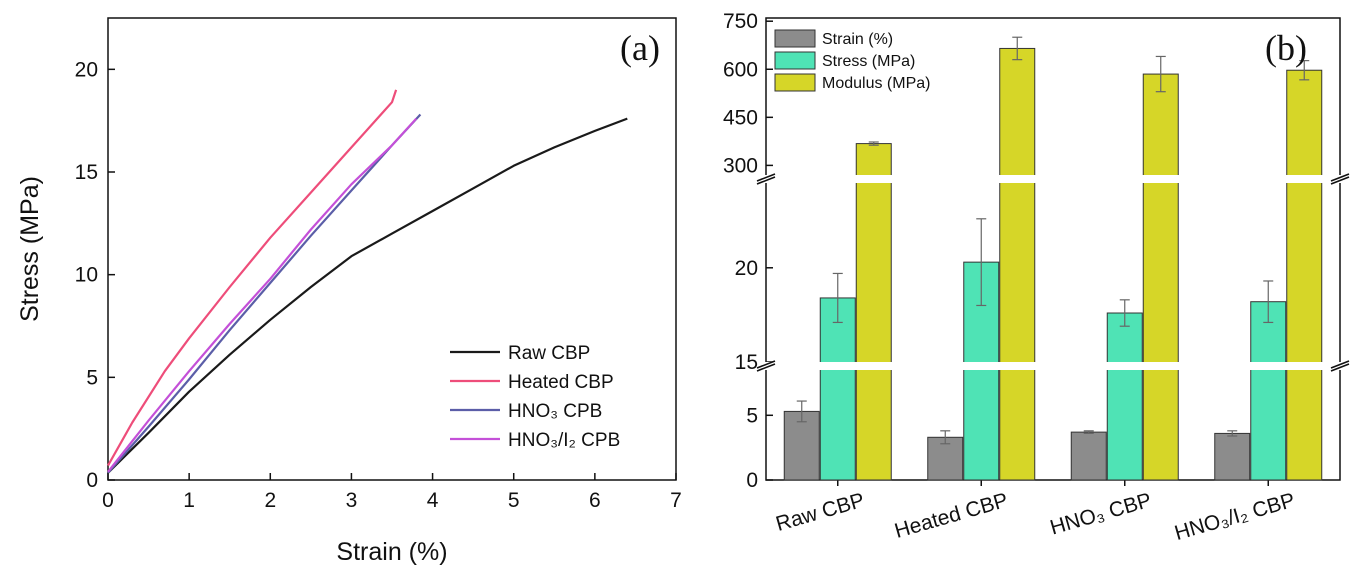 Image resolution: width=1356 pixels, height=578 pixels. Describe the element at coordinates (270, 500) in the screenshot. I see `x-tick-label-a: 2` at that location.